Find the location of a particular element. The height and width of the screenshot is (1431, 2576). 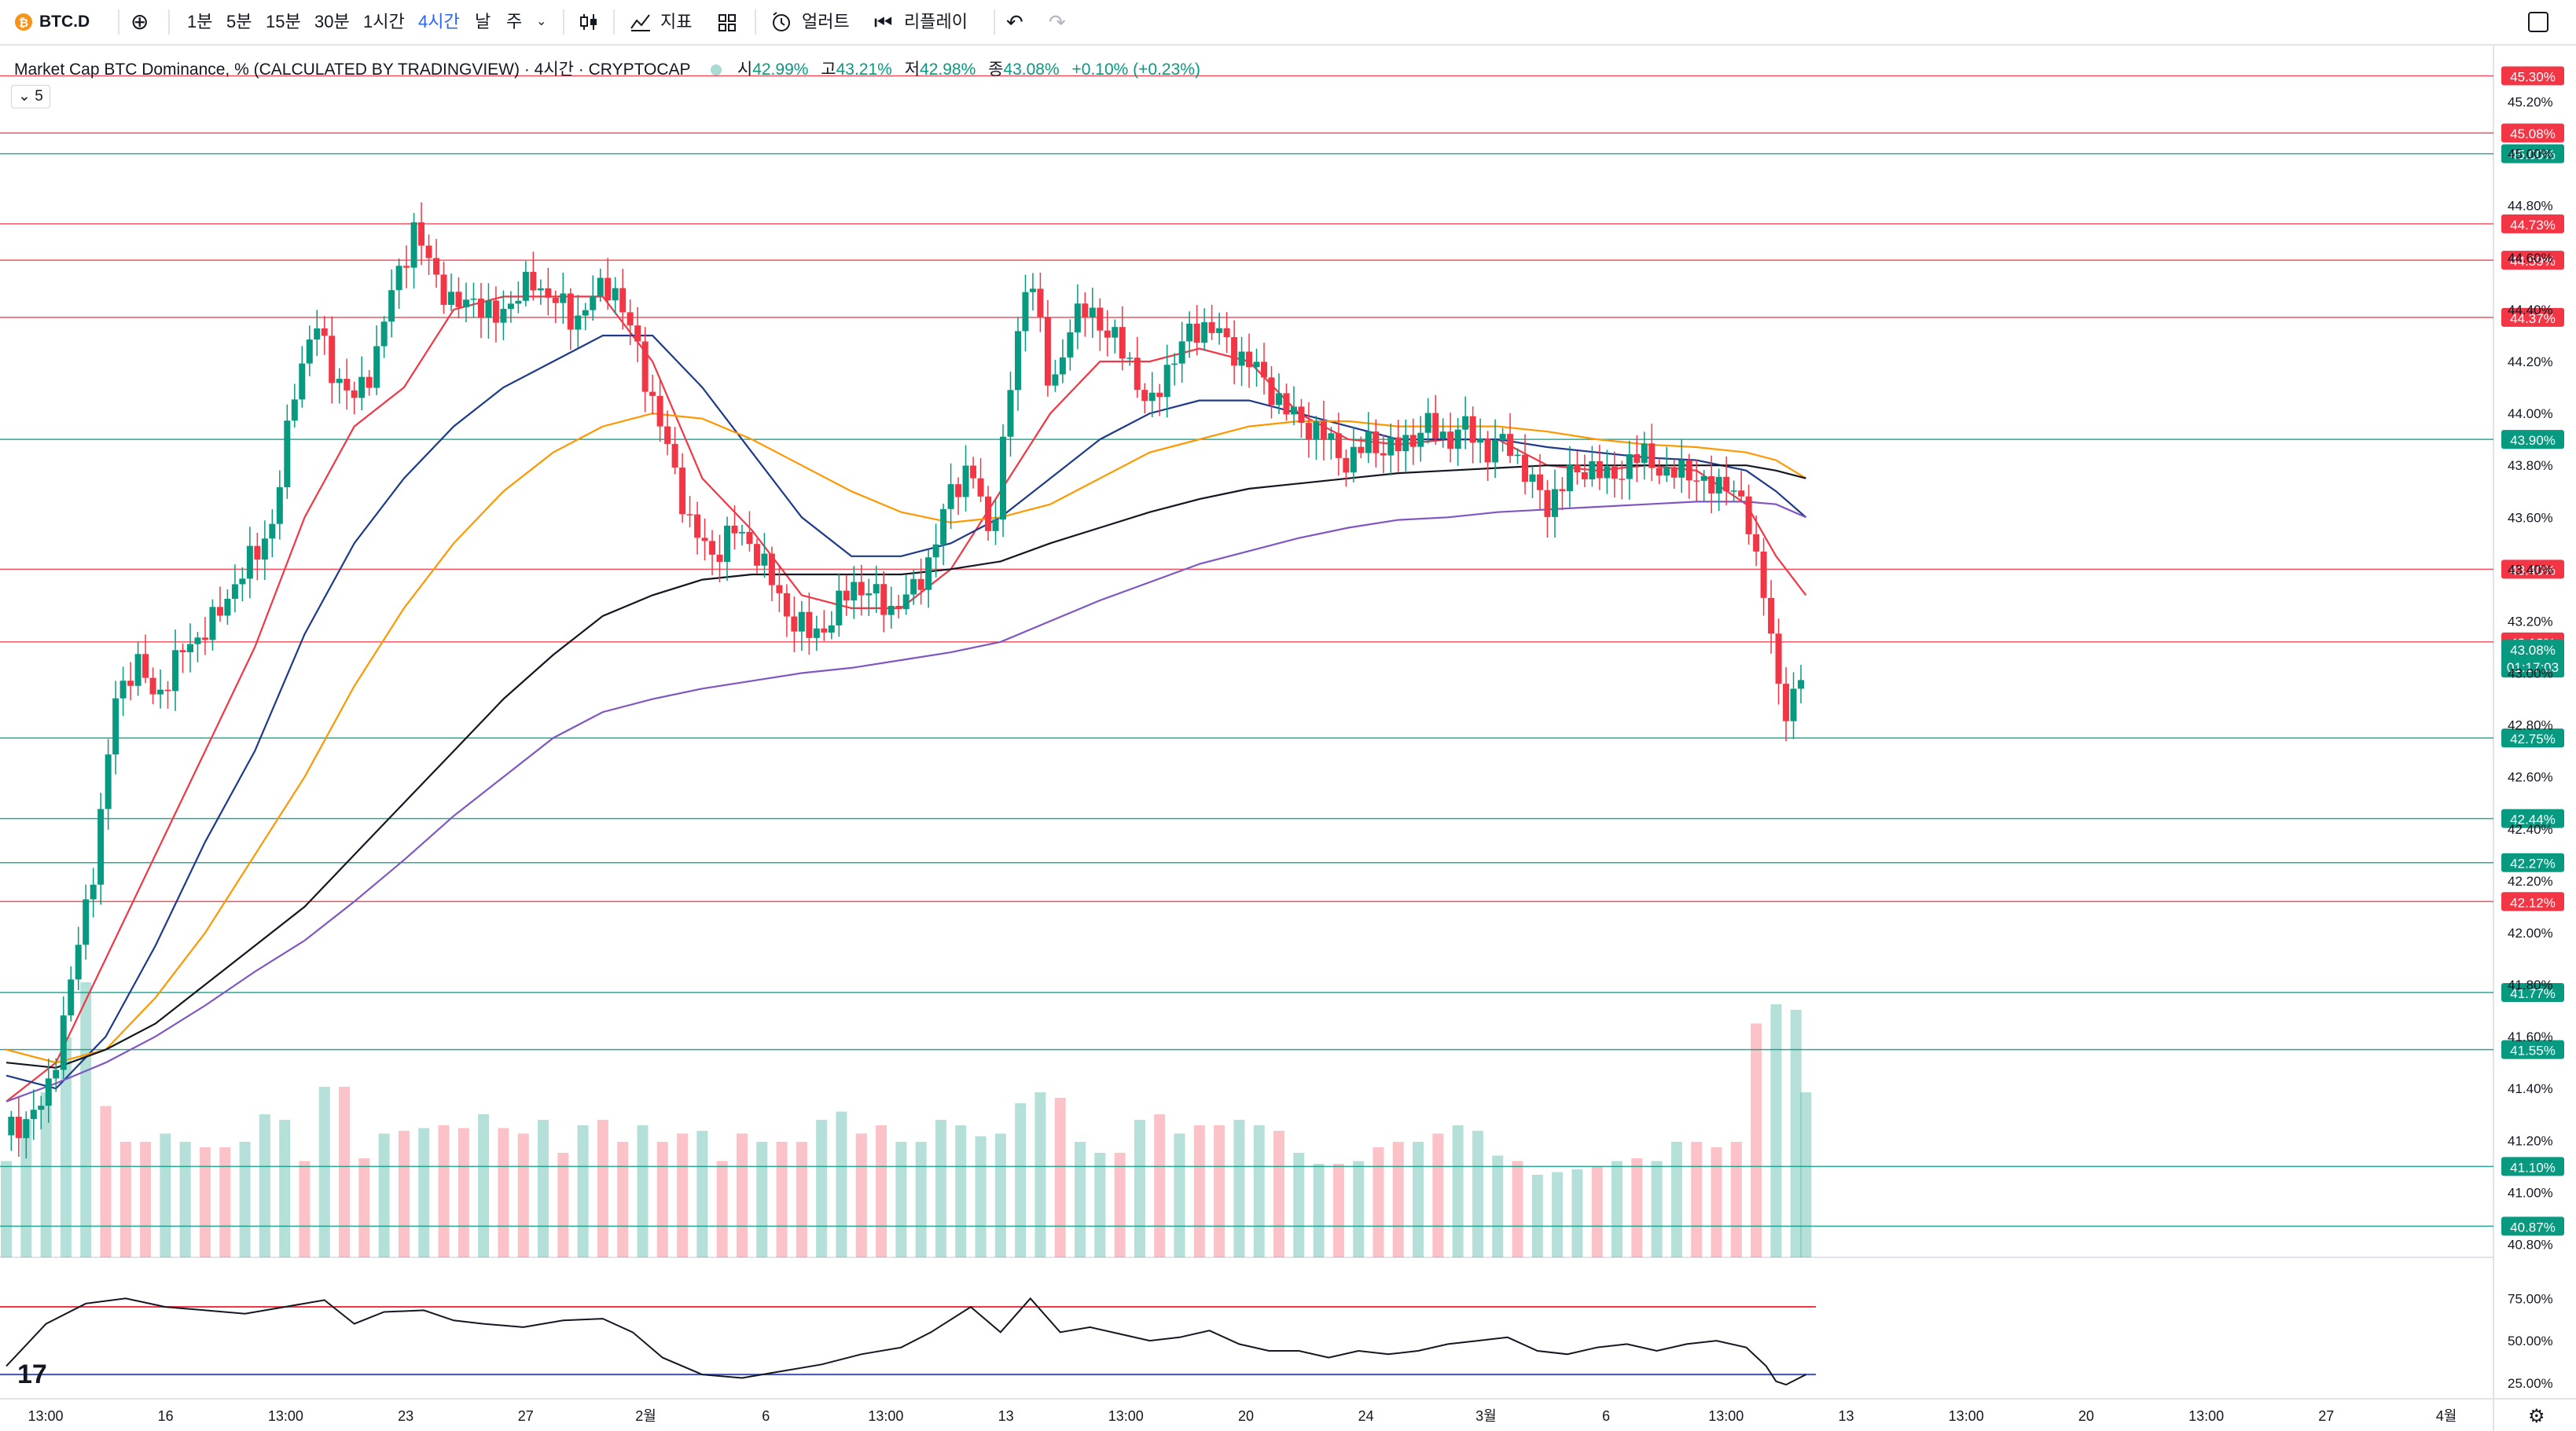

legend-close-label: 종 is located at coordinates (996, 70).